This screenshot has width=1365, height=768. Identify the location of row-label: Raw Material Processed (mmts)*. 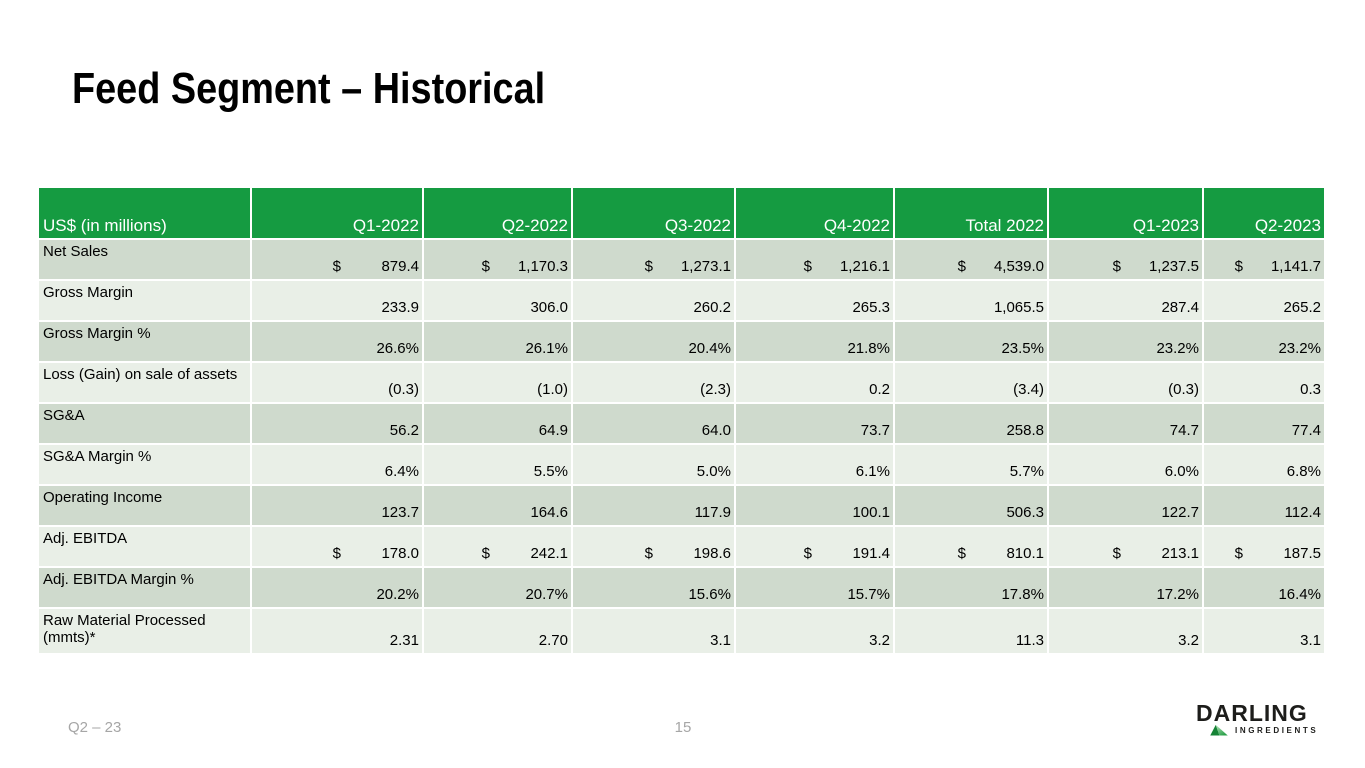
(144, 631).